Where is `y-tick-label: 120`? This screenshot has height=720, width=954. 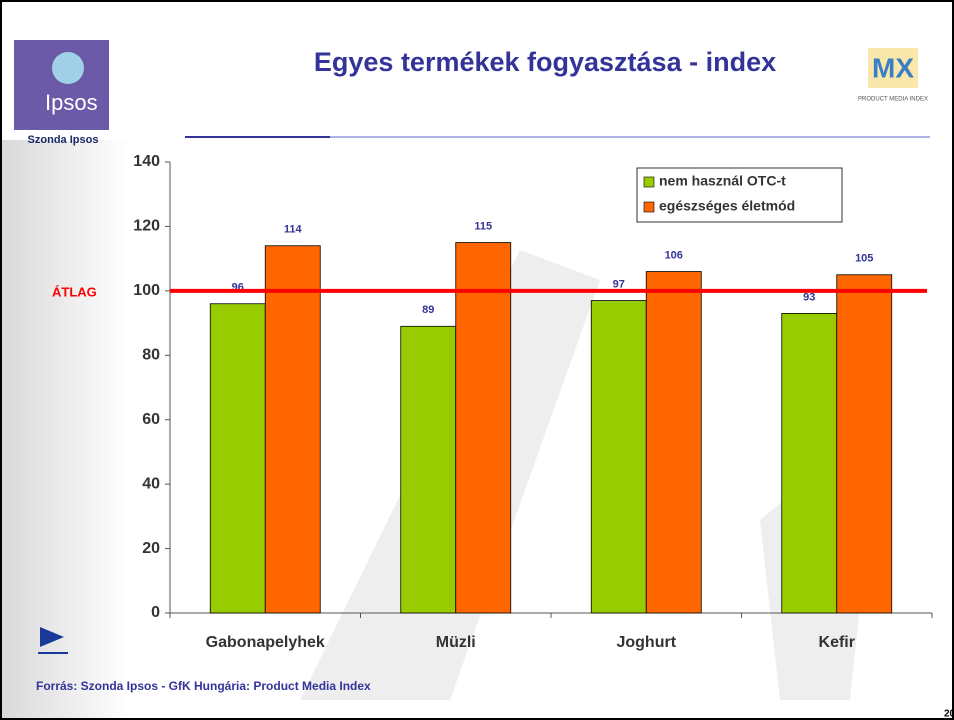
y-tick-label: 120 is located at coordinates (146, 226).